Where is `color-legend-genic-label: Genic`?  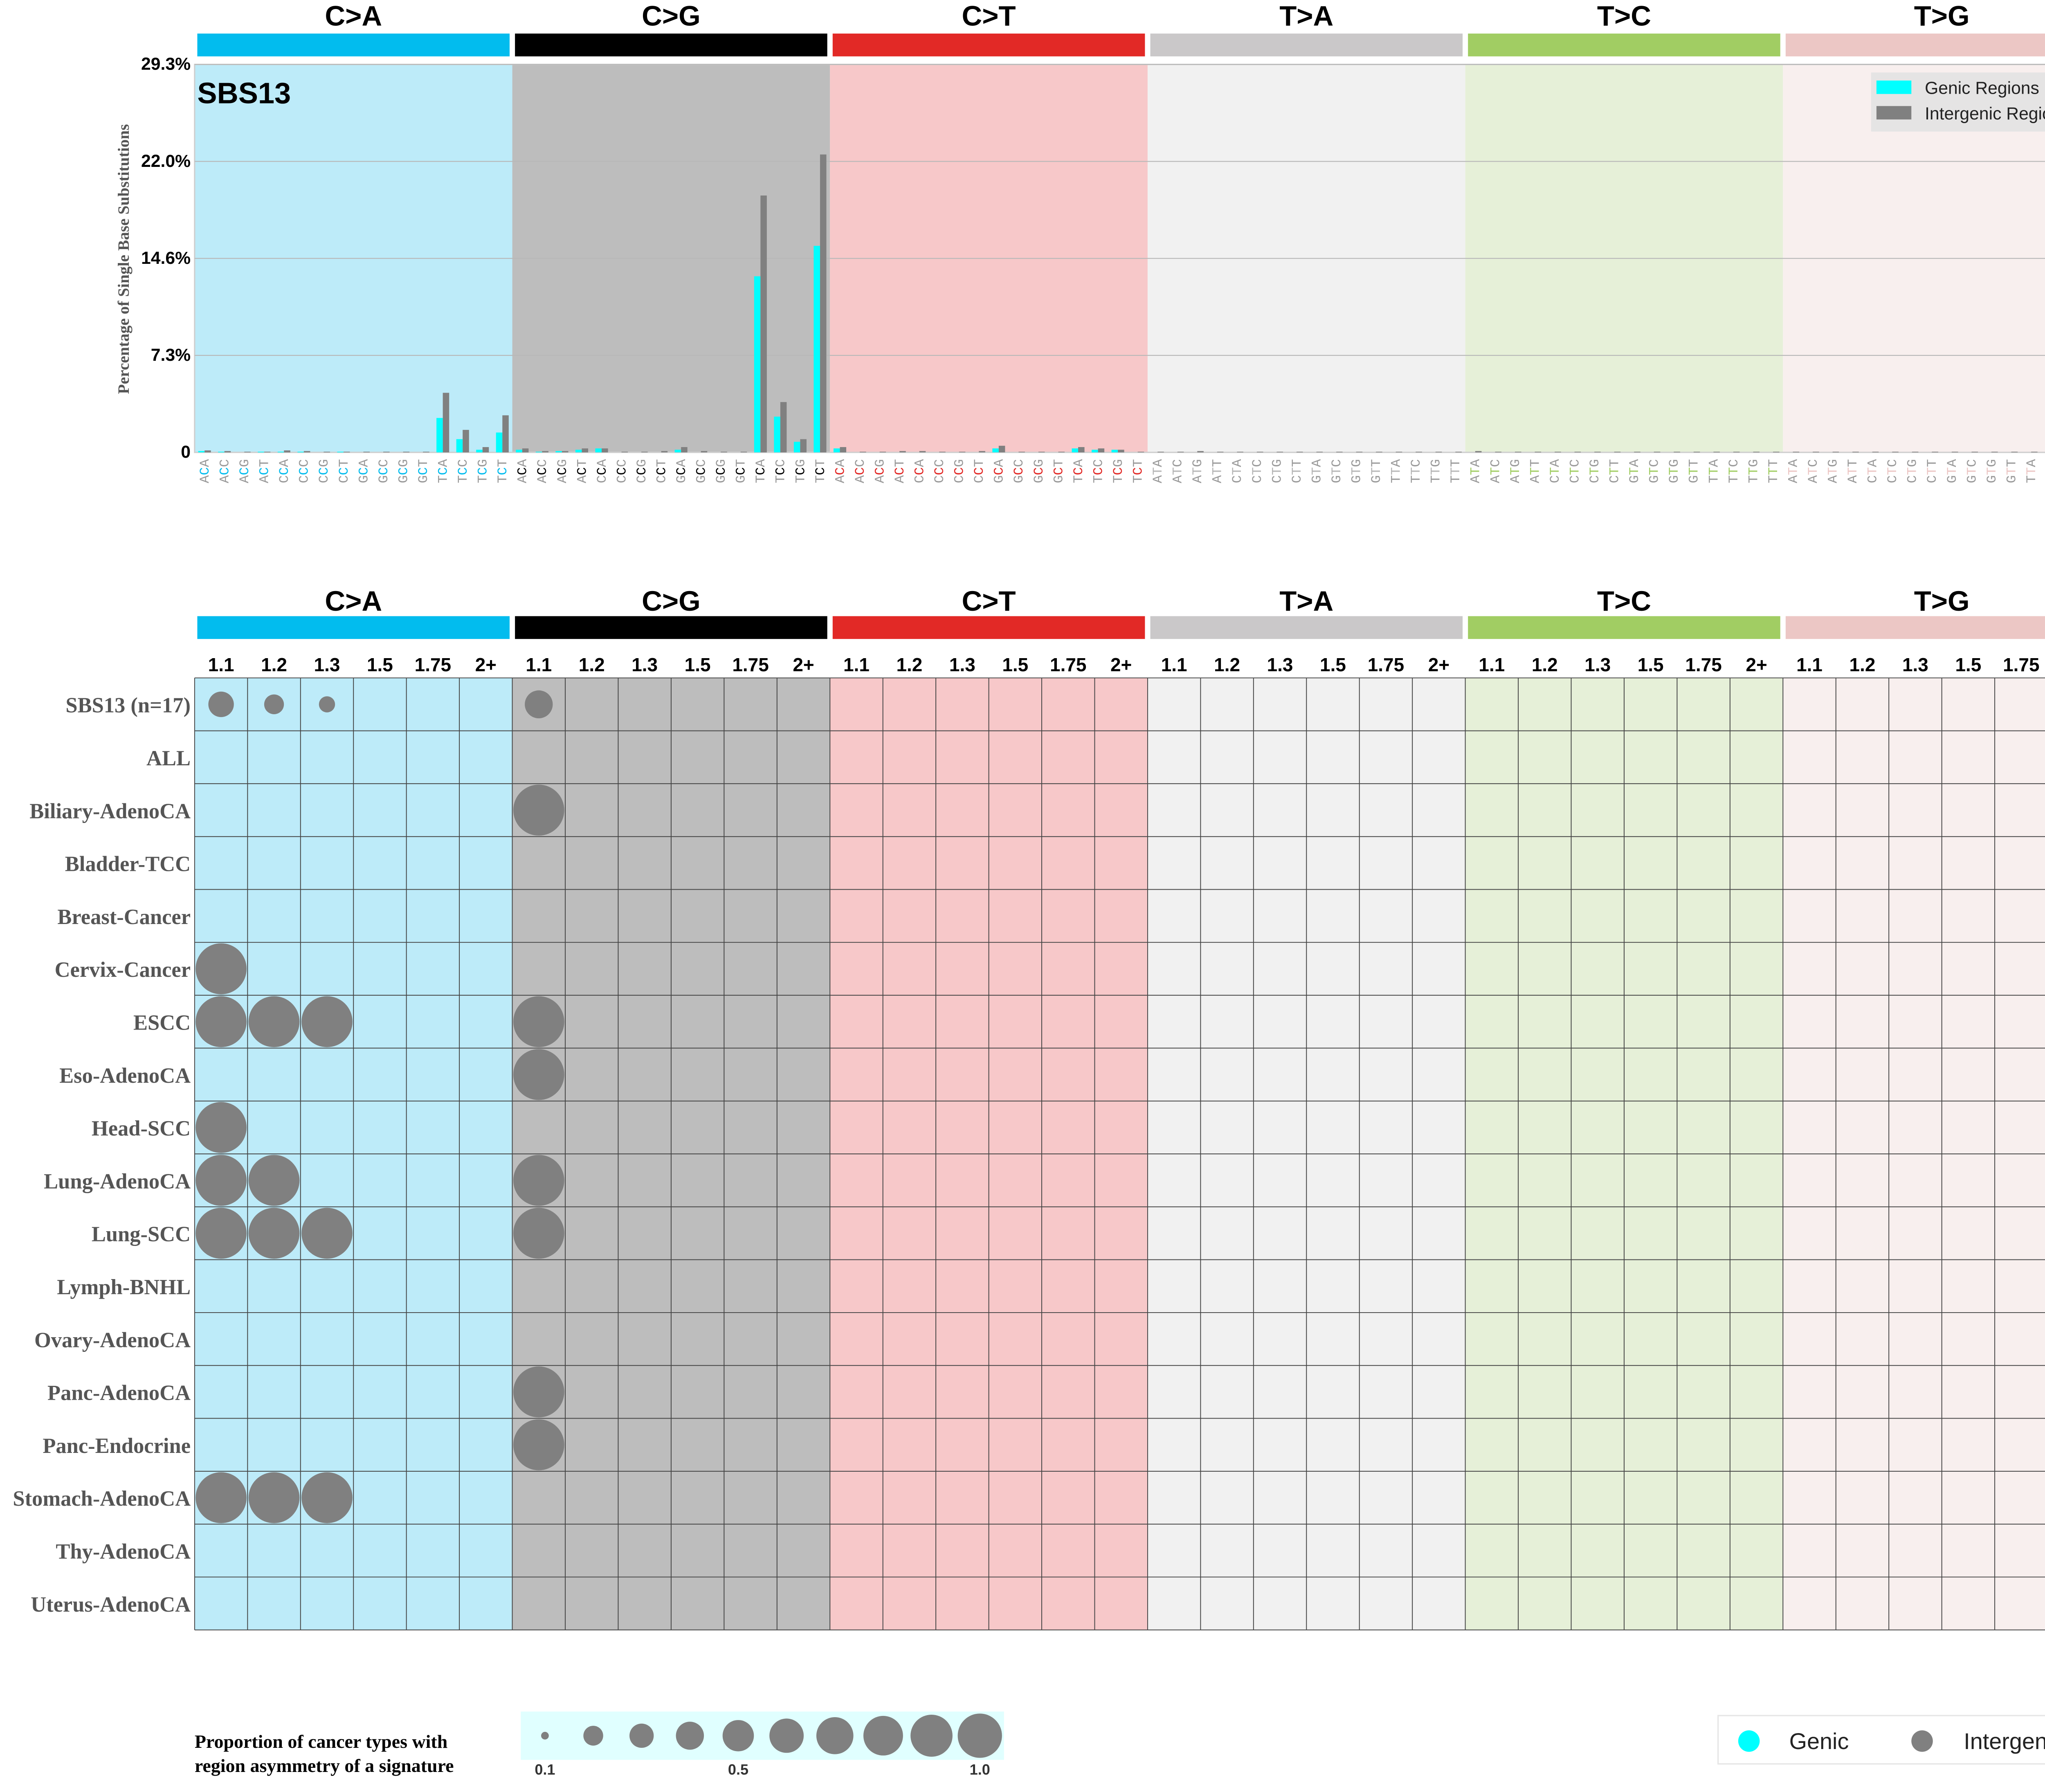 color-legend-genic-label: Genic is located at coordinates (1819, 1741).